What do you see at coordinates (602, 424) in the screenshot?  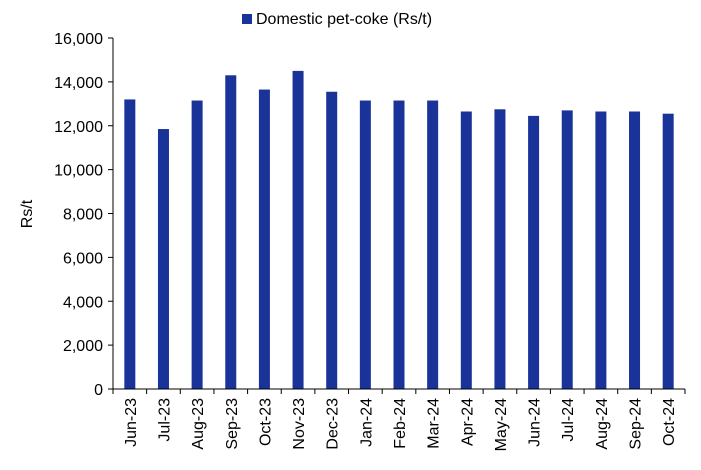 I see `x-tick-label: Aug-24` at bounding box center [602, 424].